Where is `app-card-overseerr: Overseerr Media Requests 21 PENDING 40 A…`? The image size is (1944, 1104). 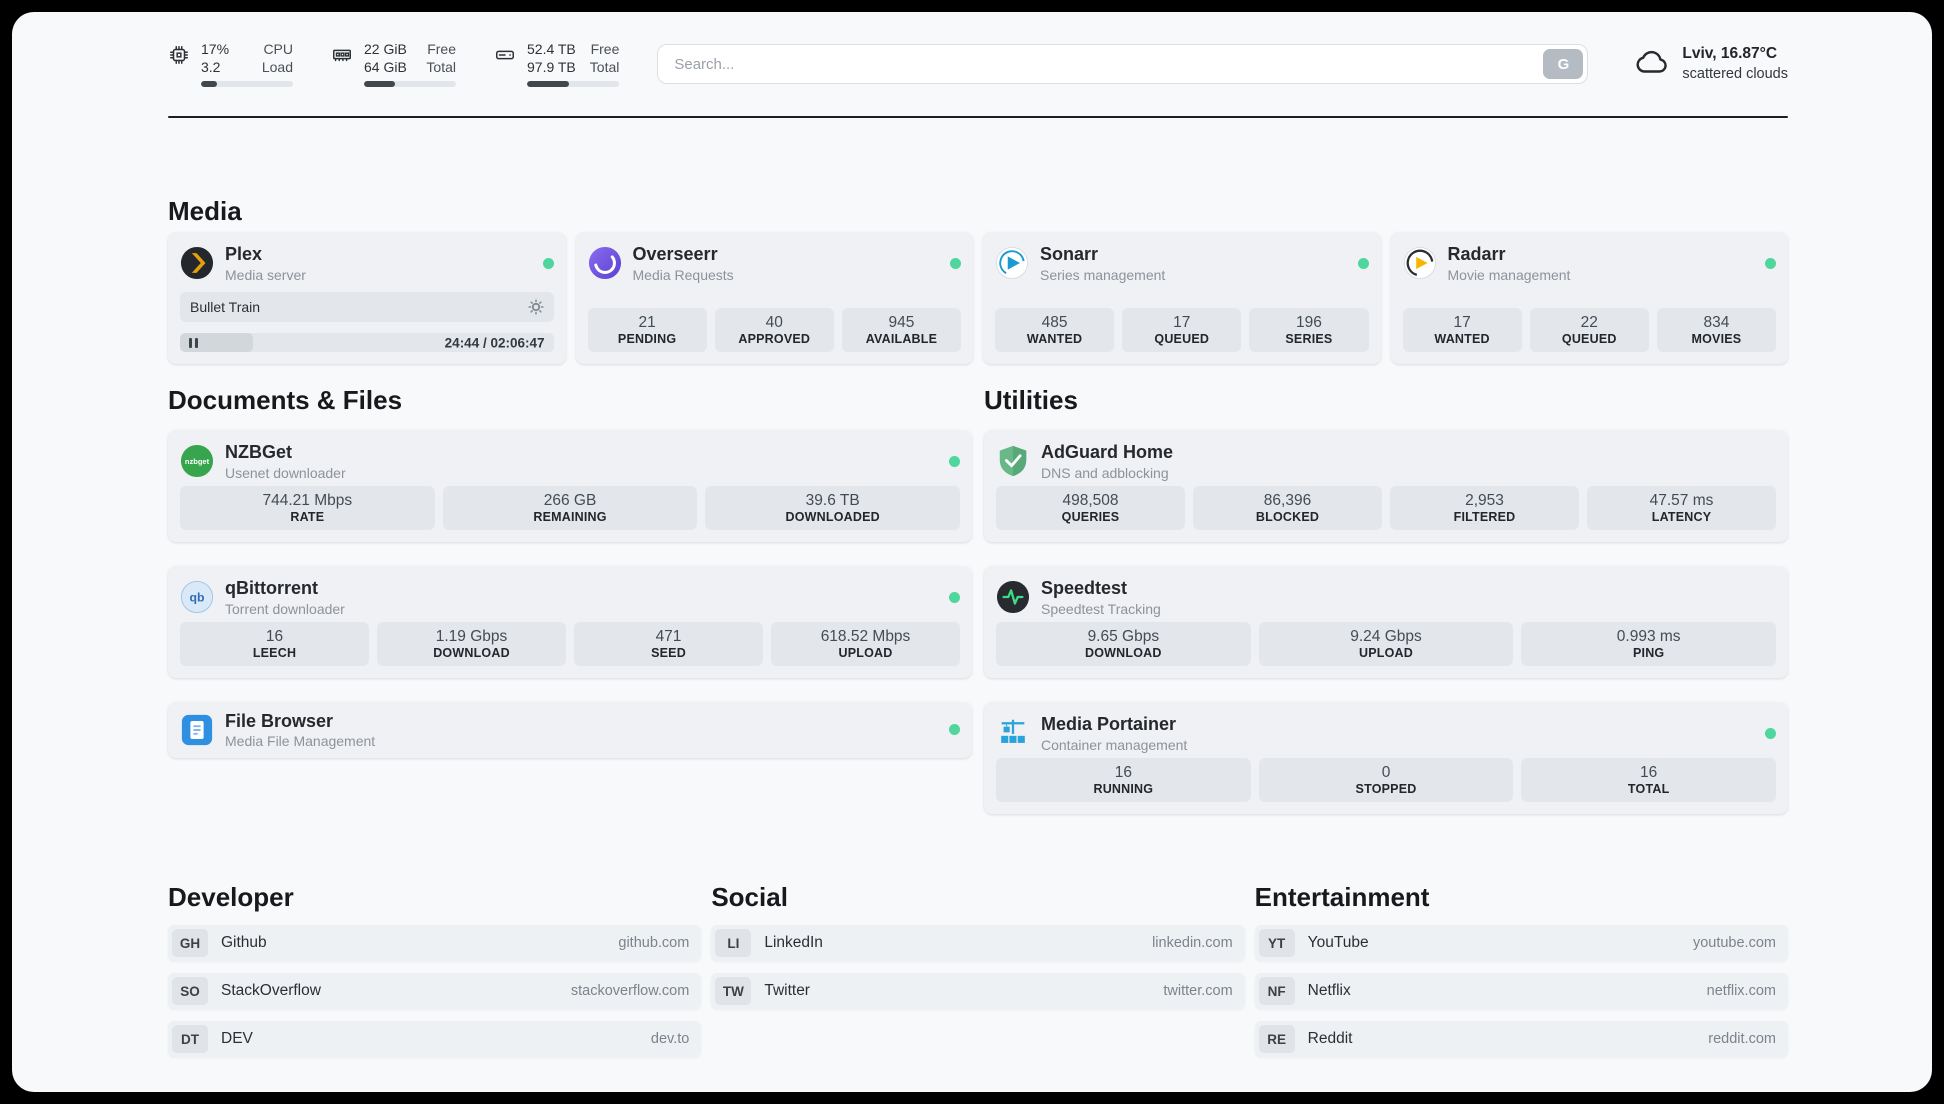
app-card-overseerr: Overseerr Media Requests 21 PENDING 40 A… is located at coordinates (774, 298).